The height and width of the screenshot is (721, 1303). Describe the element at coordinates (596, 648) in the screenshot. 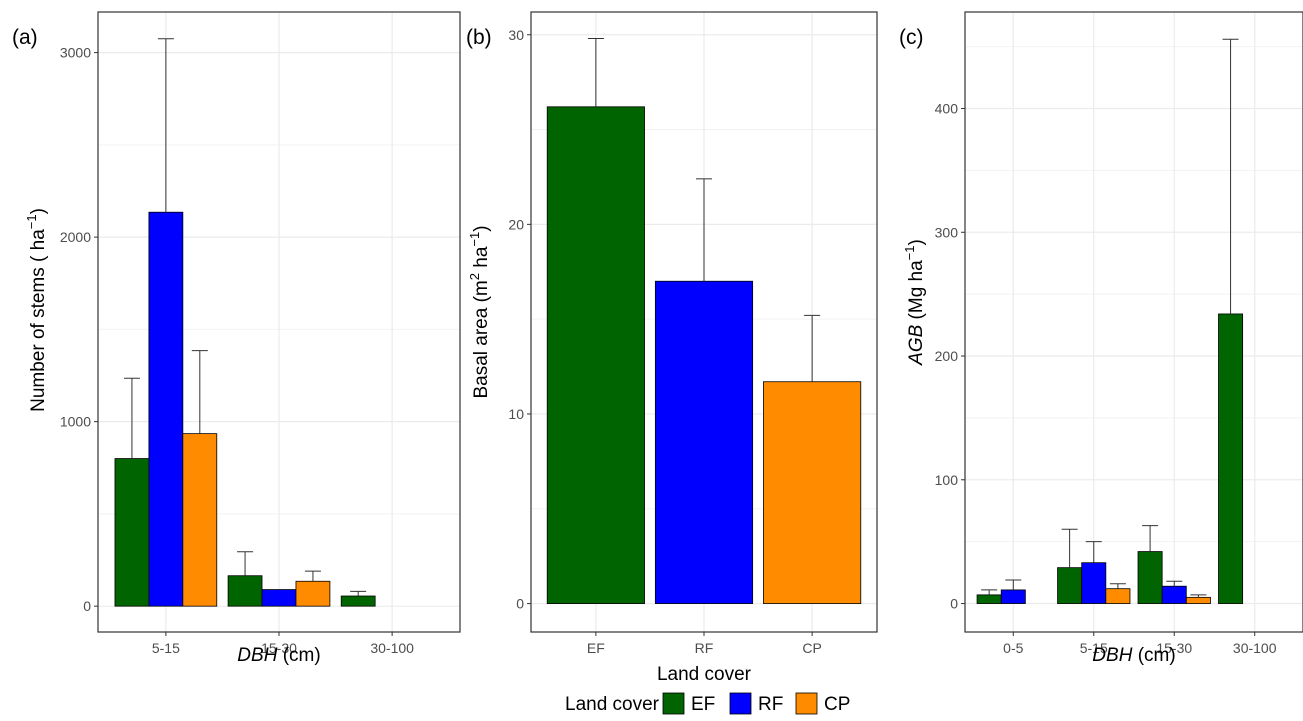

I see `panel-b-xtick-label: EF` at that location.